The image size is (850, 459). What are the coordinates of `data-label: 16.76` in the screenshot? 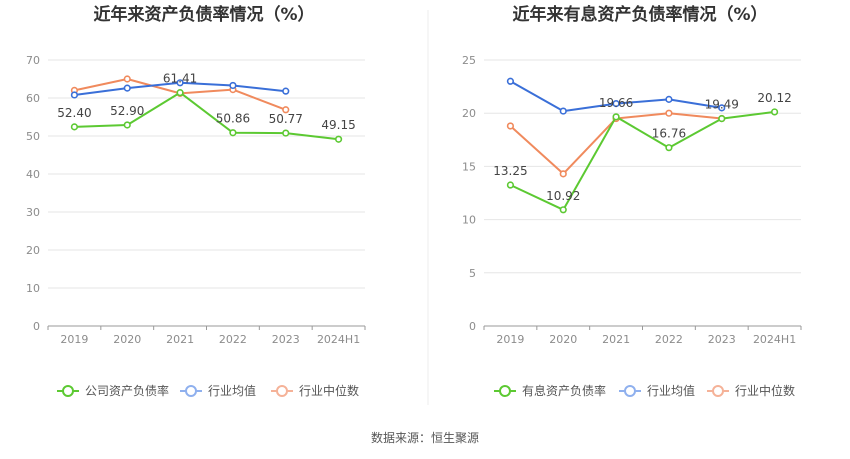 It's located at (669, 134).